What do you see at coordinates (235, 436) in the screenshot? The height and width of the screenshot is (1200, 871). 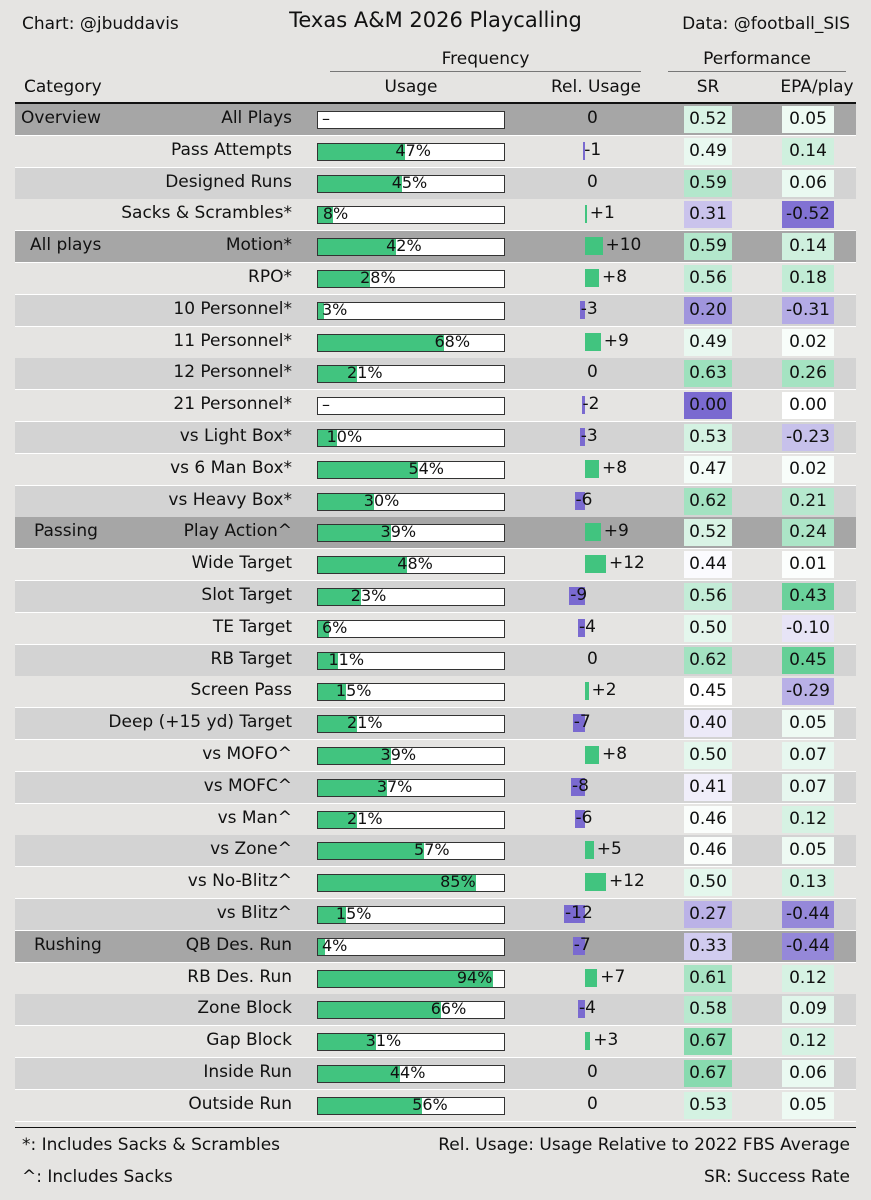 I see `category-label: vs Light Box*` at bounding box center [235, 436].